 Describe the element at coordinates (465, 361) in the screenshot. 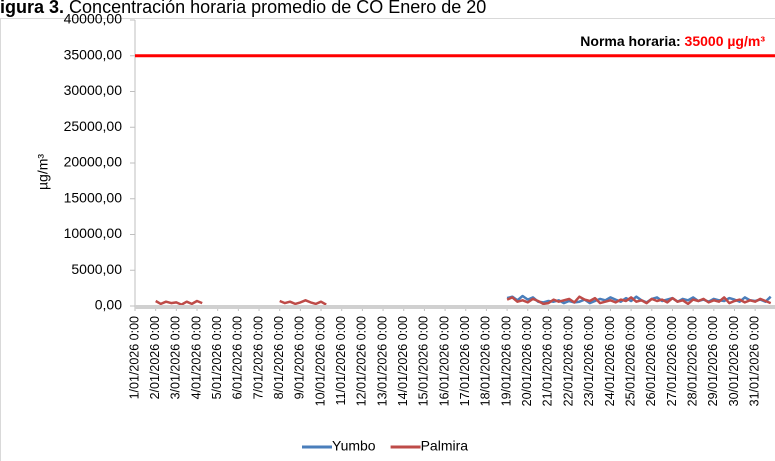

I see `x-tick-label: 17/01/2026 0:00` at that location.